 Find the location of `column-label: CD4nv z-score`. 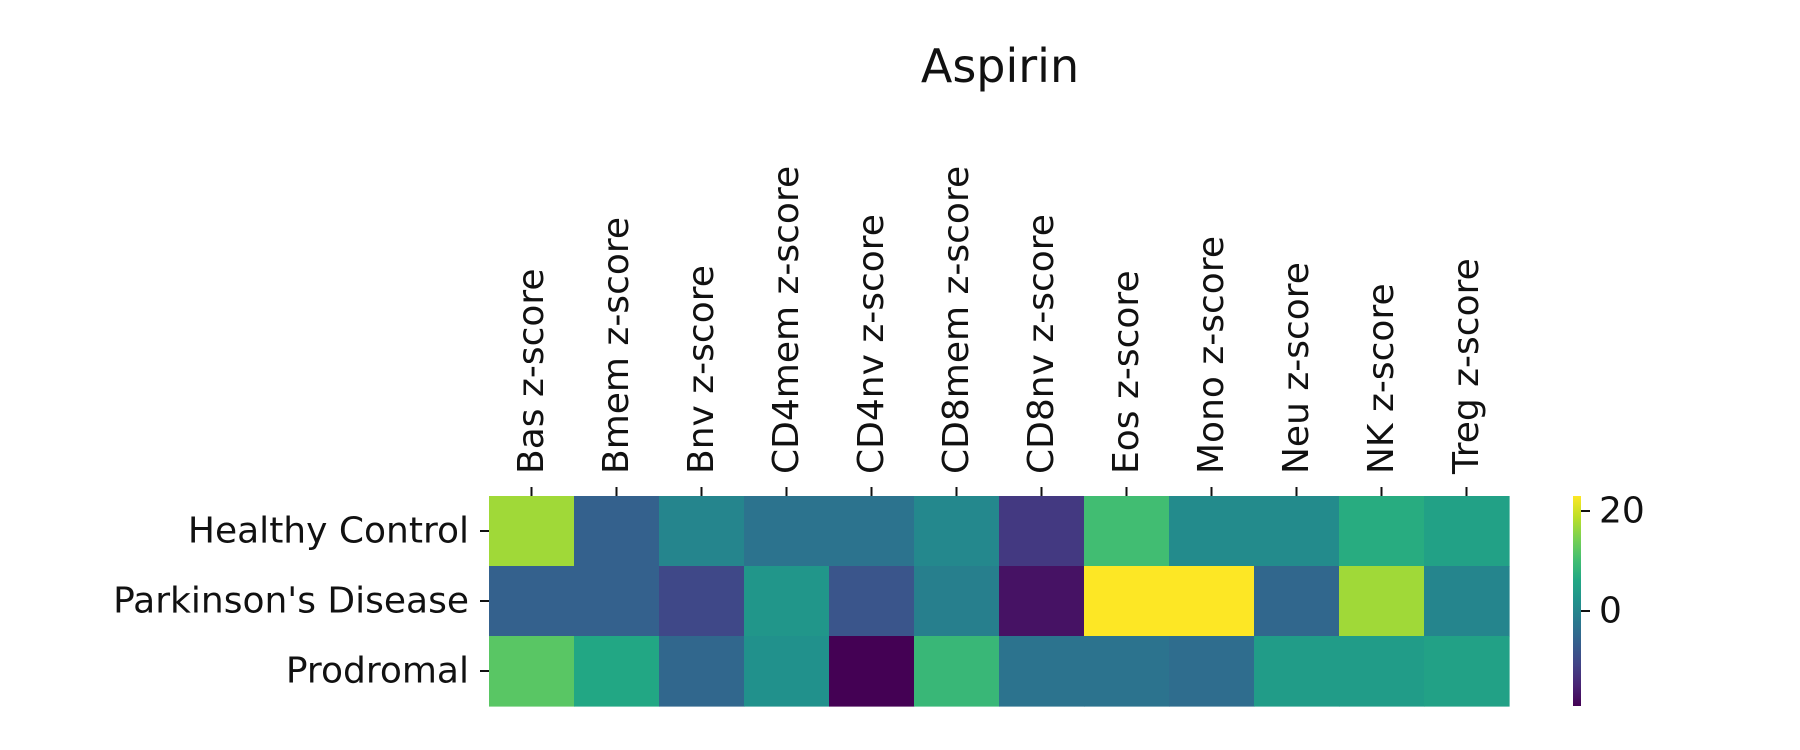

column-label: CD4nv z-score is located at coordinates (871, 344).